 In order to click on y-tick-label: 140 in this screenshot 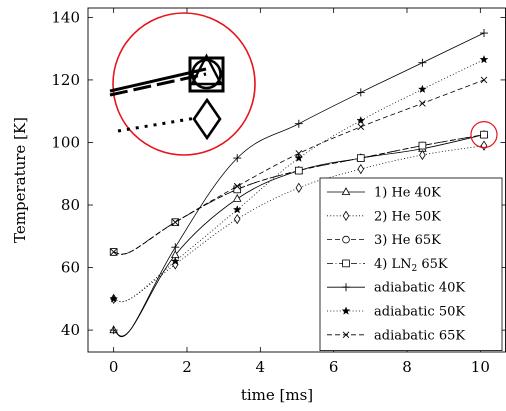, I will do `click(65, 17)`.